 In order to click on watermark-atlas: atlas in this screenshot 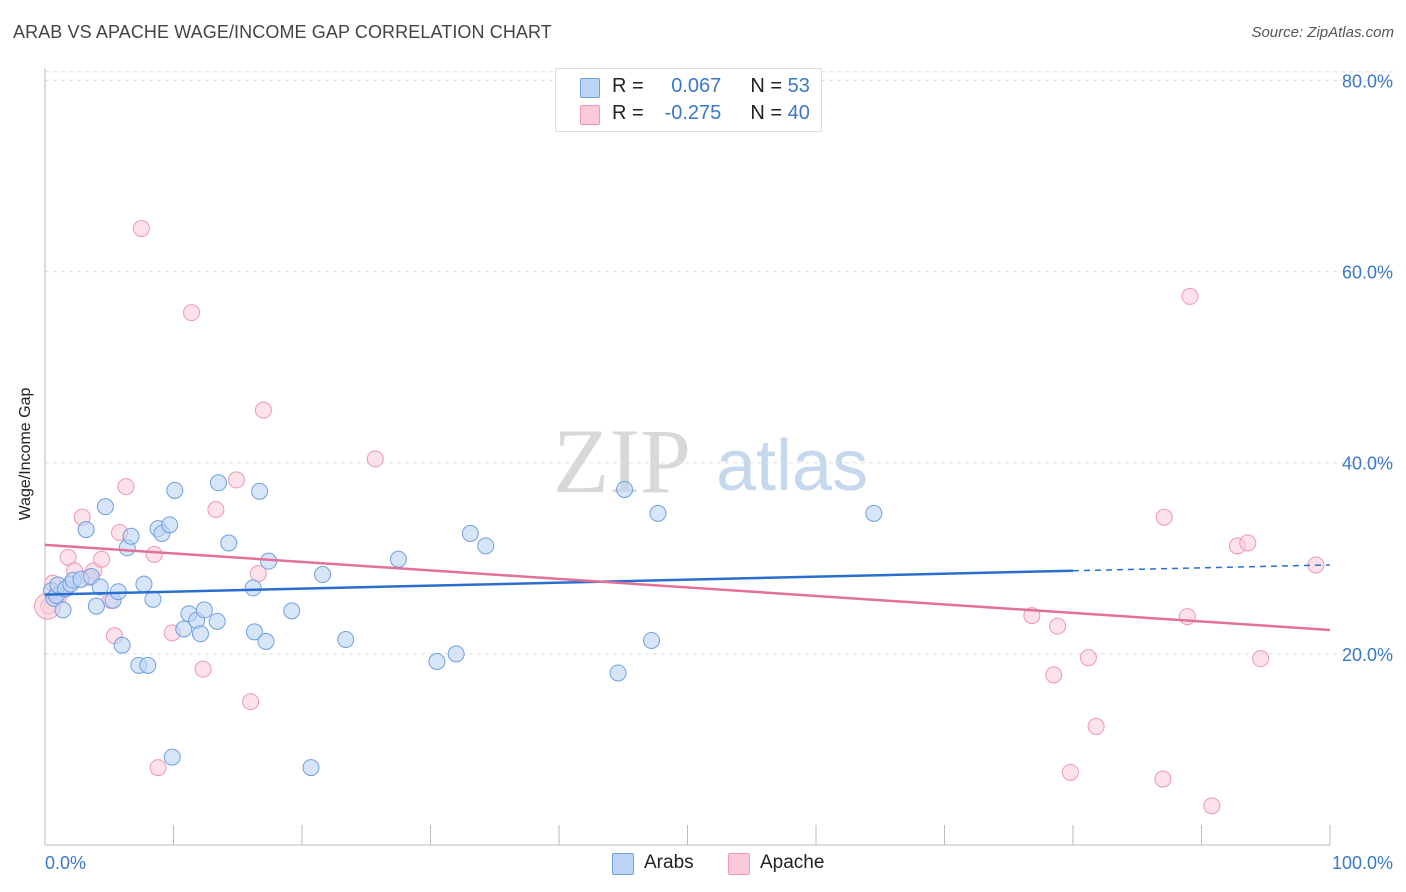, I will do `click(792, 466)`.